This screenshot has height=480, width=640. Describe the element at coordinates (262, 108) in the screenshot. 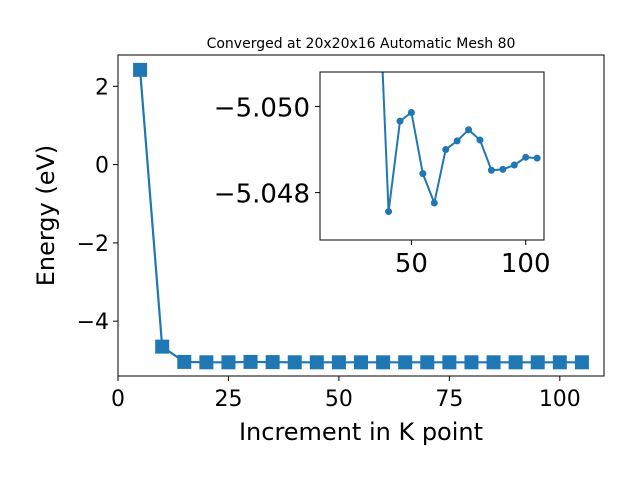

I see `inset-y-tick-label: −5.050` at that location.